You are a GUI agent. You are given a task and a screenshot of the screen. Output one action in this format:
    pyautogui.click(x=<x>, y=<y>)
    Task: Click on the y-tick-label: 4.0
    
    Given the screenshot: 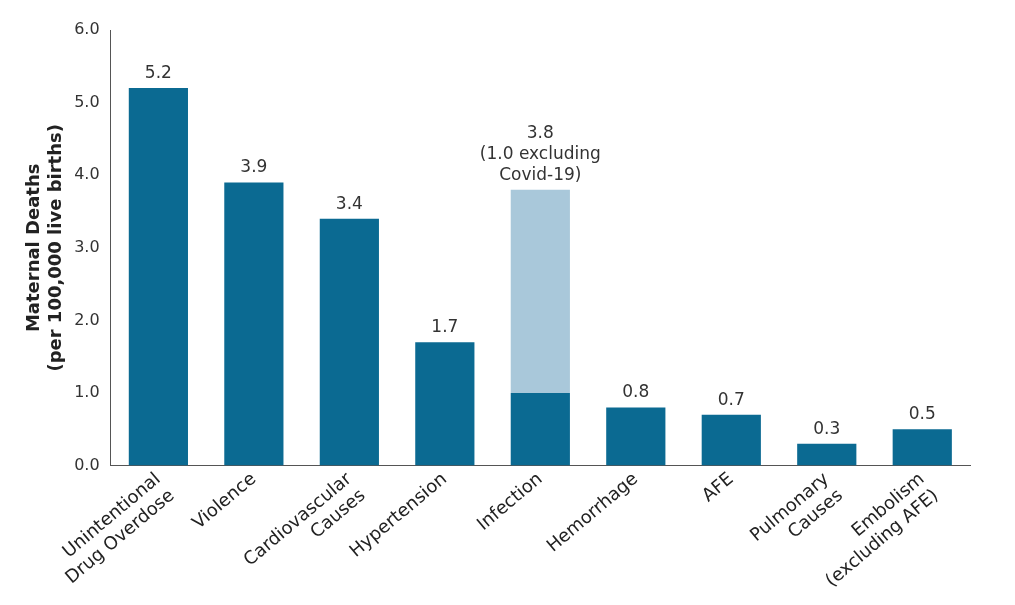 What is the action you would take?
    pyautogui.click(x=87, y=174)
    